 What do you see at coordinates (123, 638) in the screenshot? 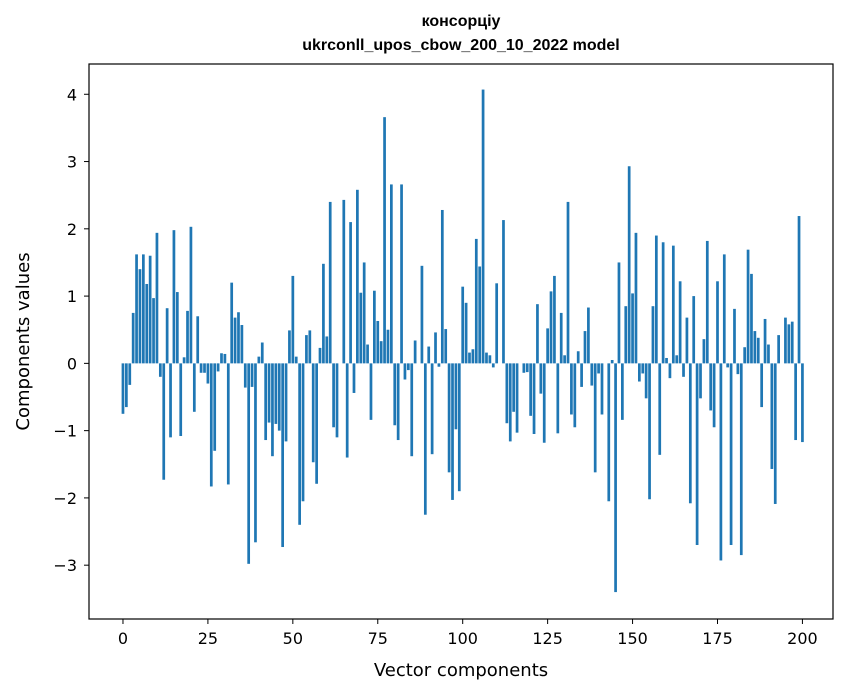
I see `x-tick-label: 0` at bounding box center [123, 638].